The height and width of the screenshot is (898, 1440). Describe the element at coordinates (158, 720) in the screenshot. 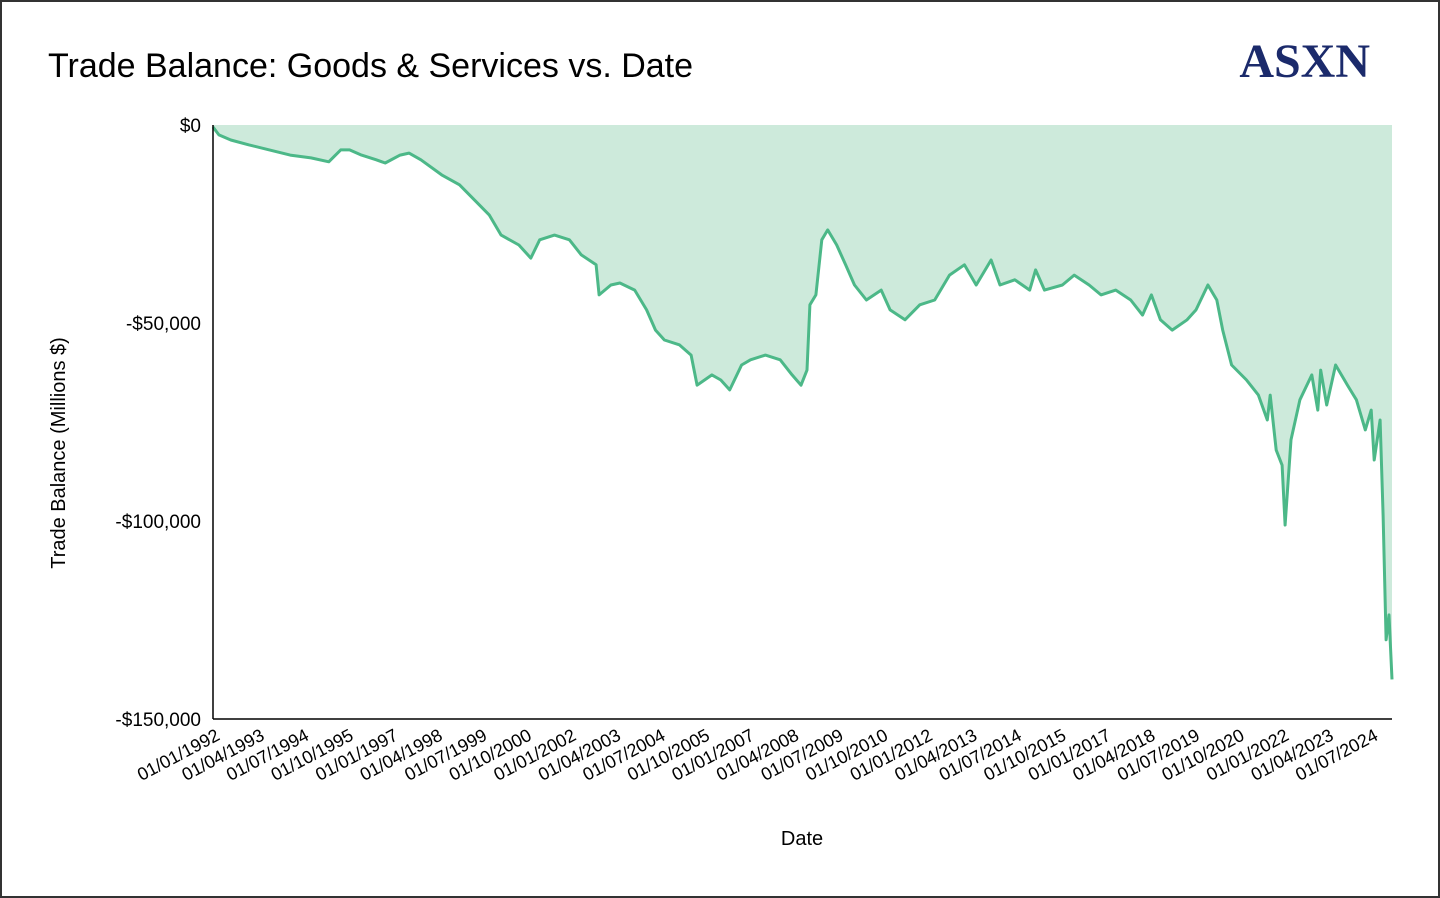

I see `y-tick-label: -$150,000` at that location.